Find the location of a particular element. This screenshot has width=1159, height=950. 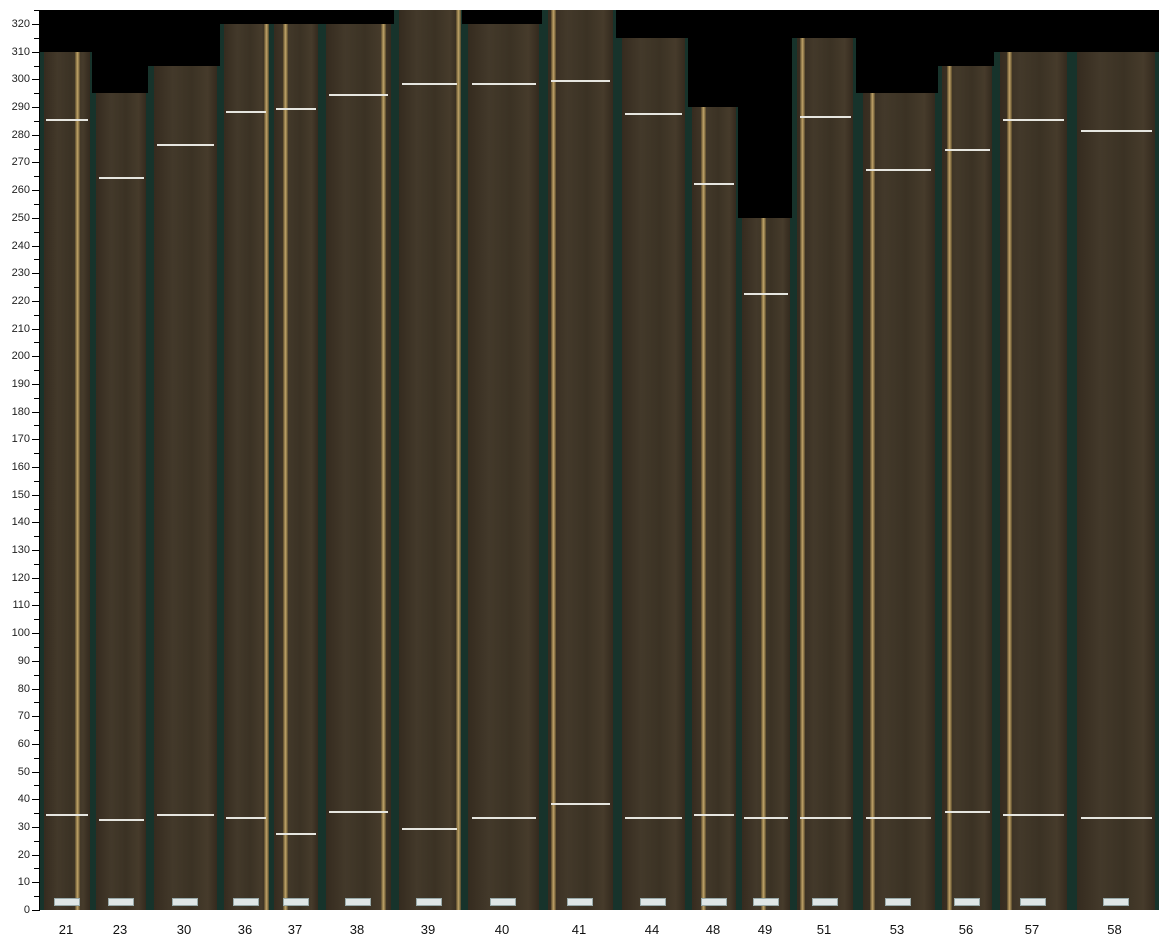

y-tick-label: 240 is located at coordinates (20, 245).